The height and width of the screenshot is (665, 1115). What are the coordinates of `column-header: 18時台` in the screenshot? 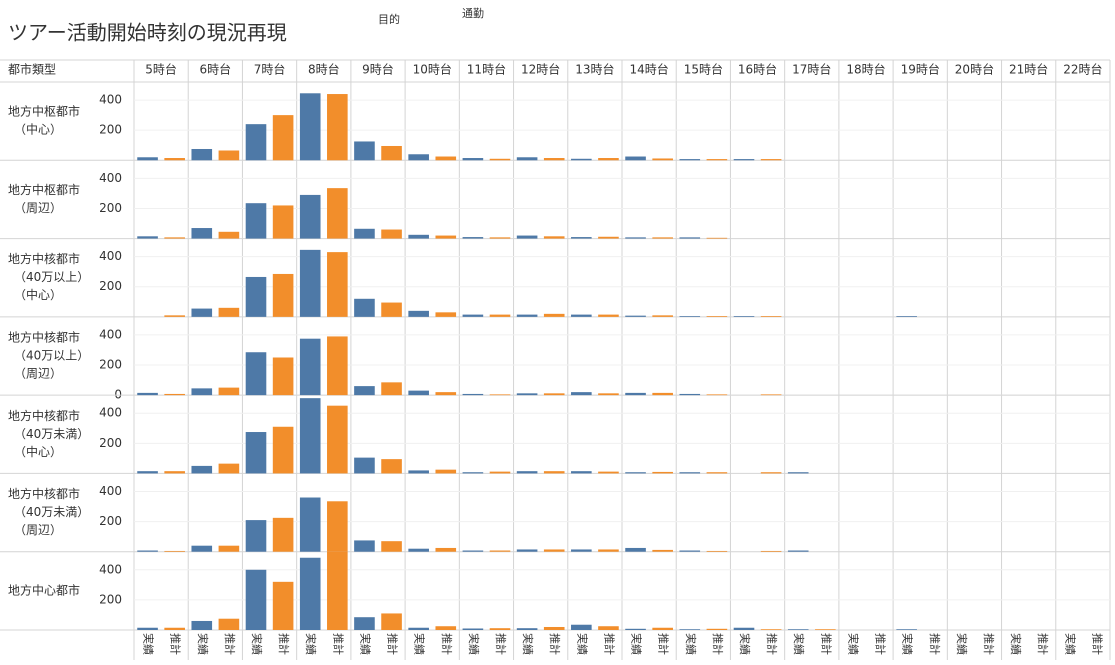 It's located at (865, 69).